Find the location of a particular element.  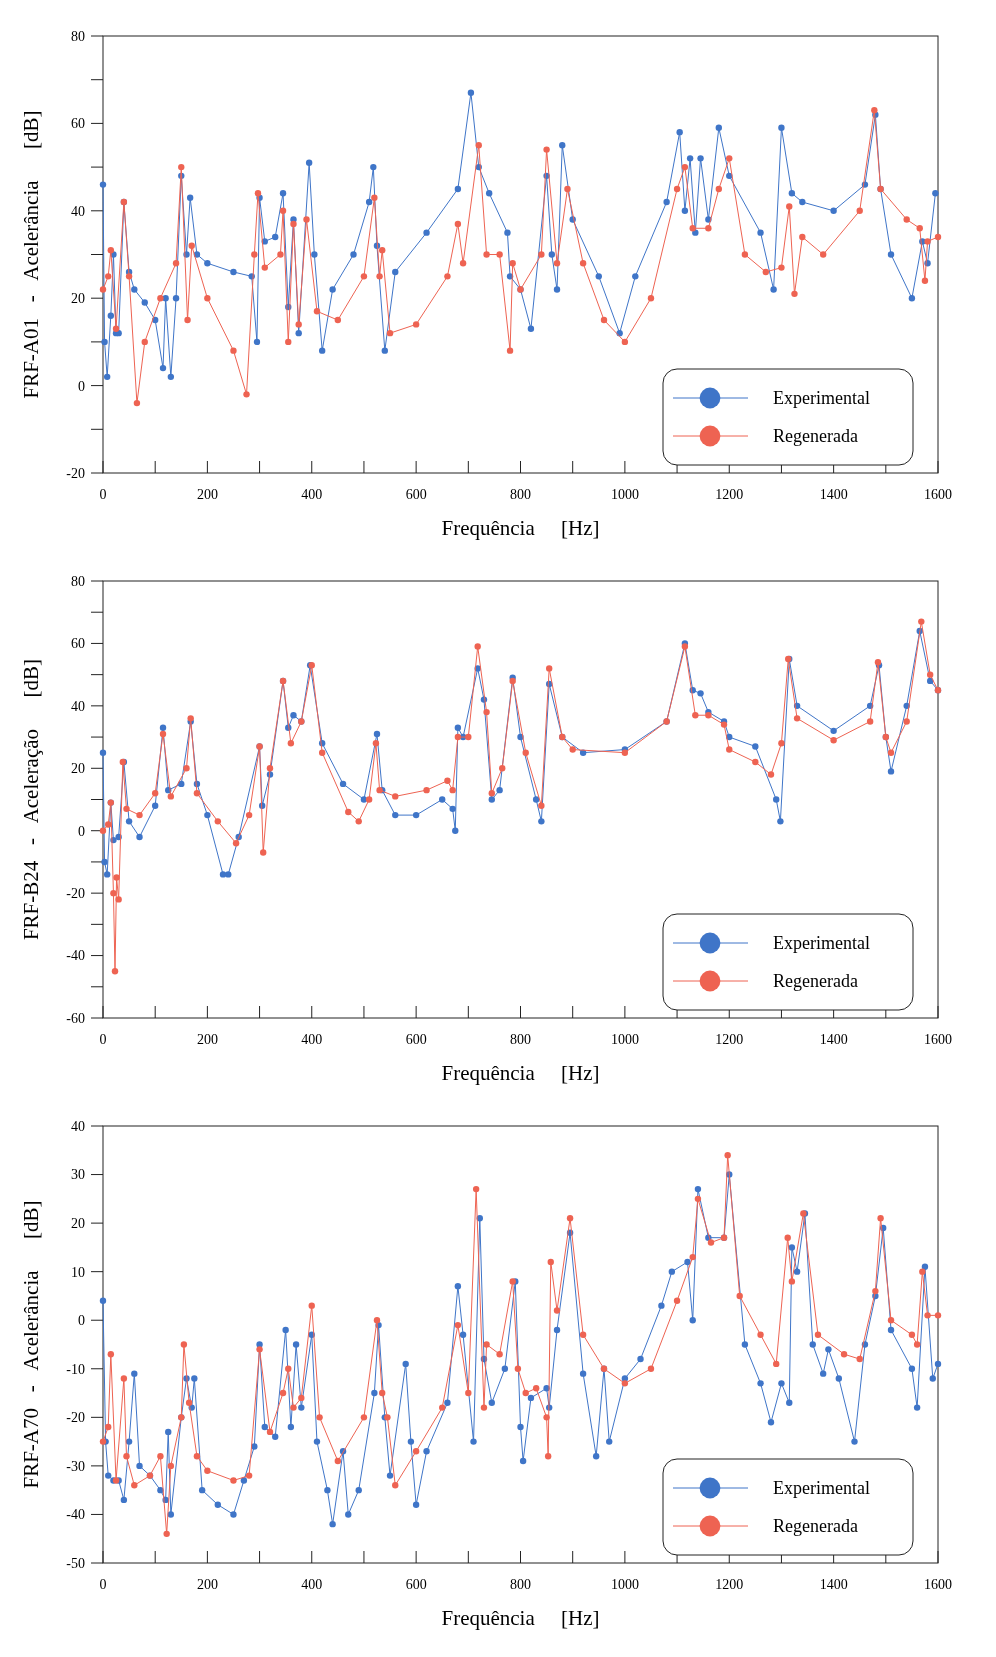

y-axis-title: FRF-A70 - Acelerância [dB] is located at coordinates (31, 1344).